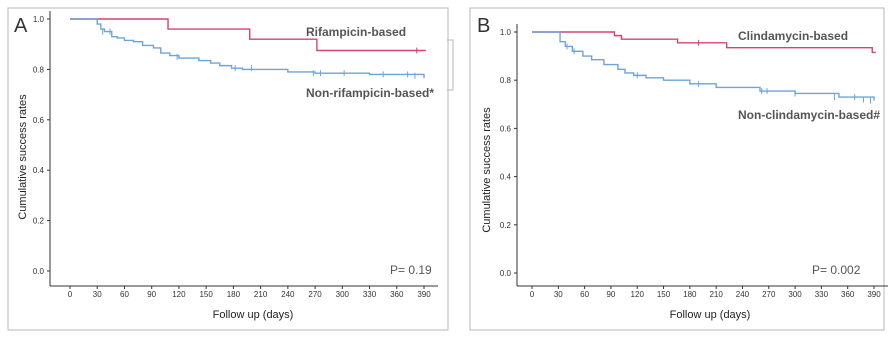 The width and height of the screenshot is (892, 340). Describe the element at coordinates (793, 36) in the screenshot. I see `series-label-clindamycin: Clindamycin-based` at that location.